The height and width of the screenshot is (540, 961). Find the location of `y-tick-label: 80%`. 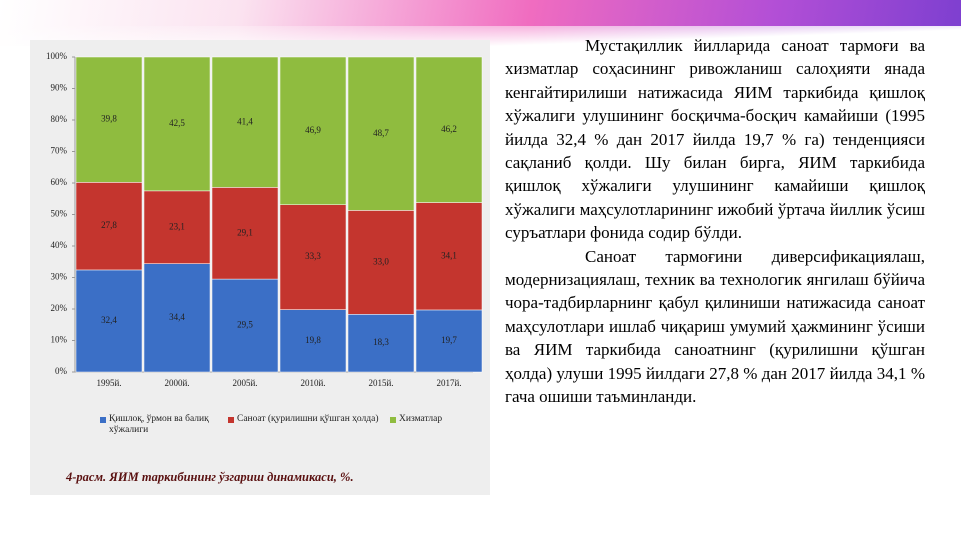

y-tick-label: 80% is located at coordinates (59, 119).